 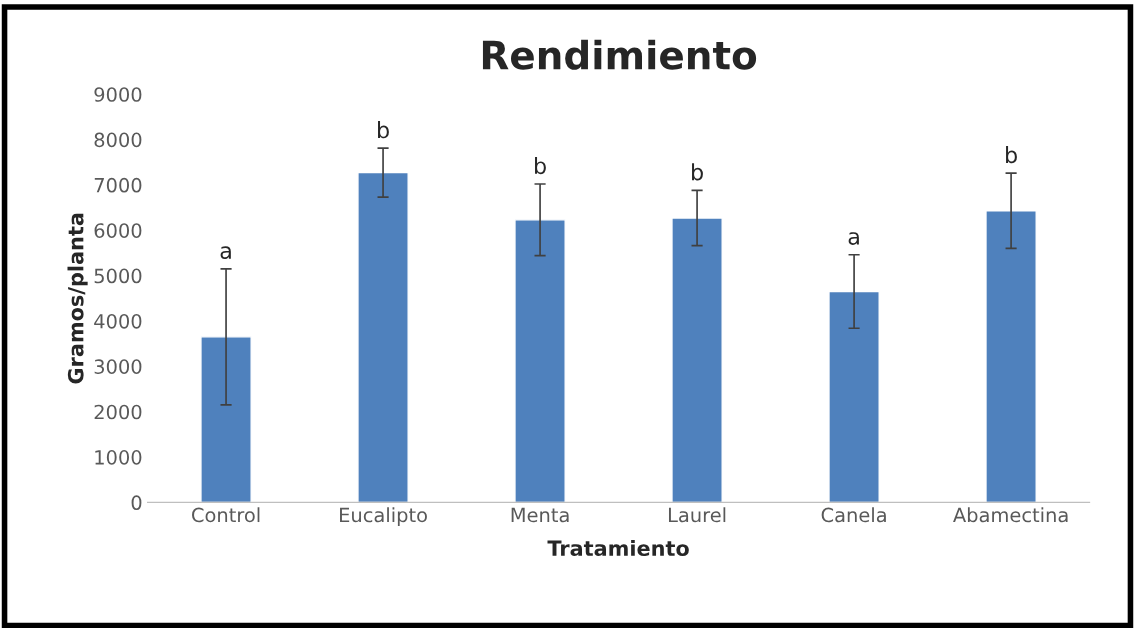 I want to click on x-tick-label: Canela, so click(x=853, y=515).